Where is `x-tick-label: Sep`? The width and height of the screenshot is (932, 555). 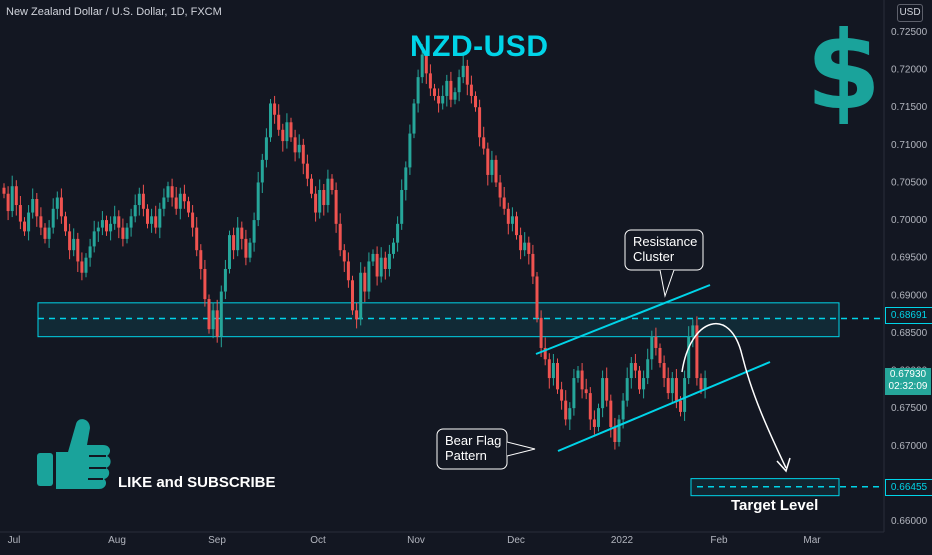
x-tick-label: Sep is located at coordinates (217, 540).